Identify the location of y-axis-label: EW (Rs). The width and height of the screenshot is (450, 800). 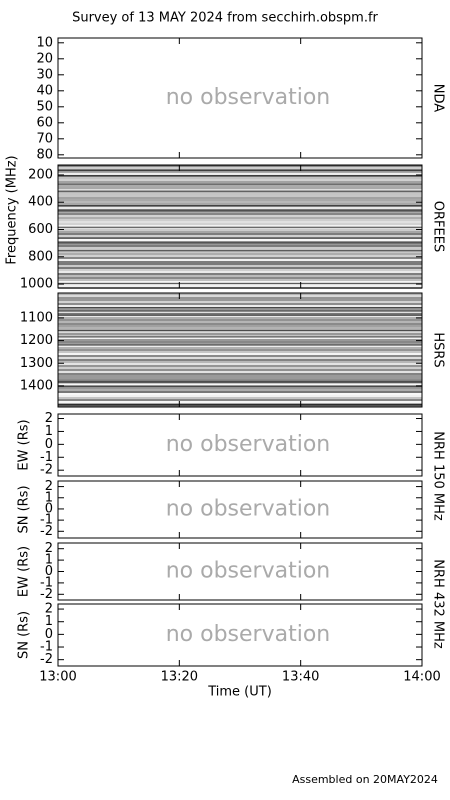
(24, 571).